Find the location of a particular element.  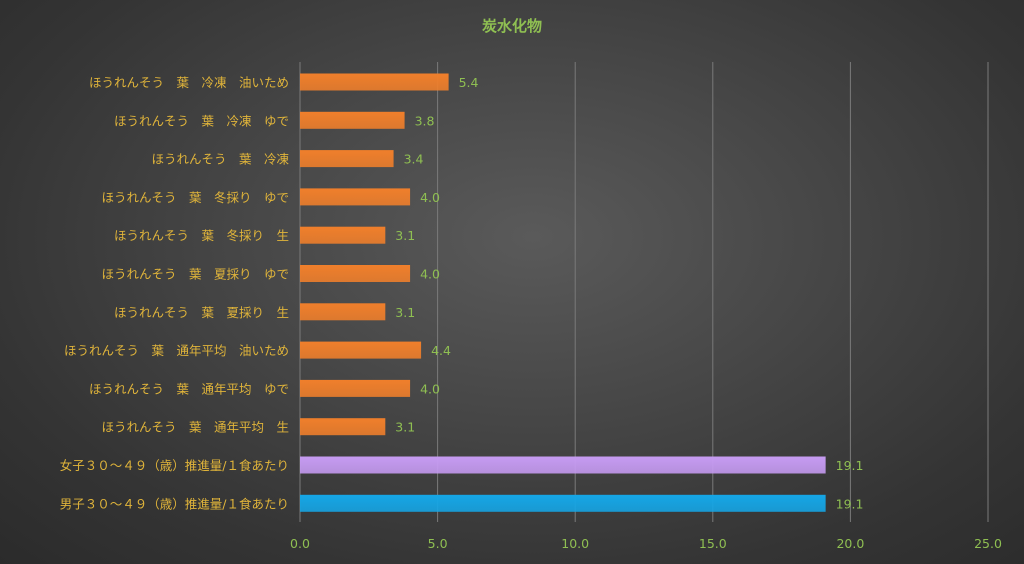

category-label: ほうれんそう 葉 冬採り ゆで is located at coordinates (195, 197).